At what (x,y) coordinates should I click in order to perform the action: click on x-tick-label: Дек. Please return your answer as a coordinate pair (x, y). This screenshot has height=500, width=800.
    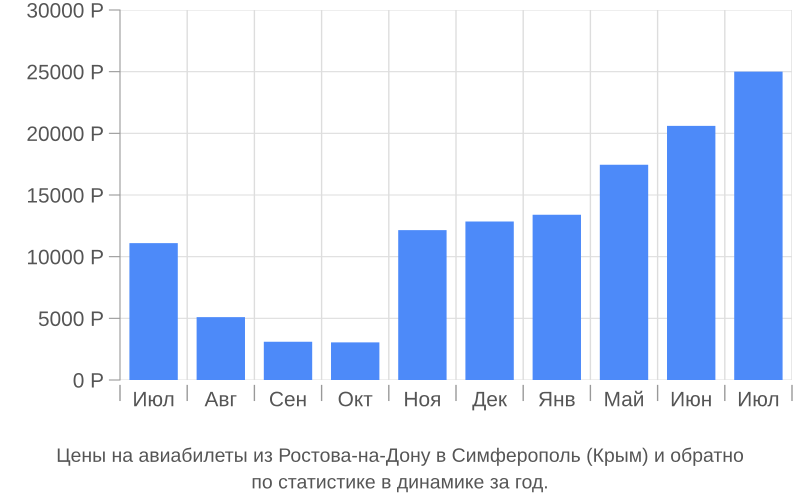
    Looking at the image, I should click on (490, 401).